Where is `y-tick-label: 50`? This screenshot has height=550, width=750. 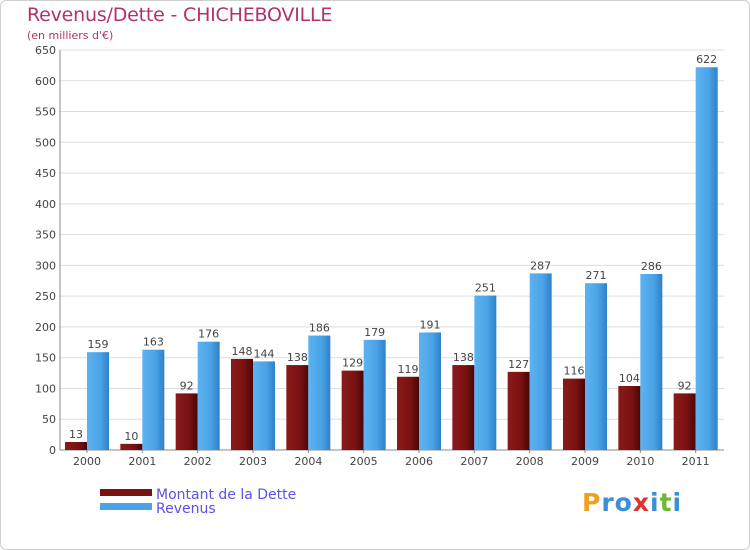 y-tick-label: 50 is located at coordinates (49, 419).